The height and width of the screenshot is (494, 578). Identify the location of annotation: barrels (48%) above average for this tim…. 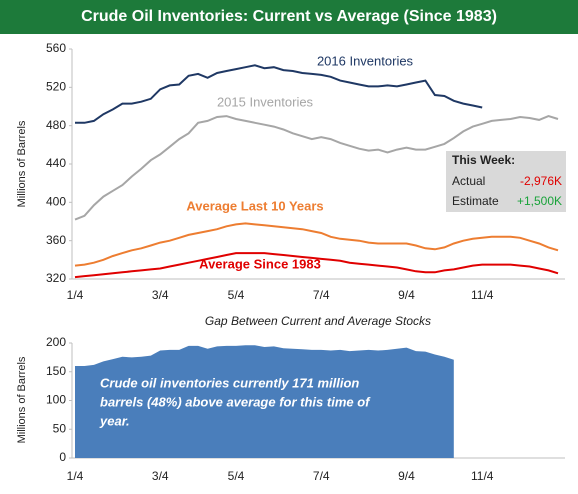
(235, 401).